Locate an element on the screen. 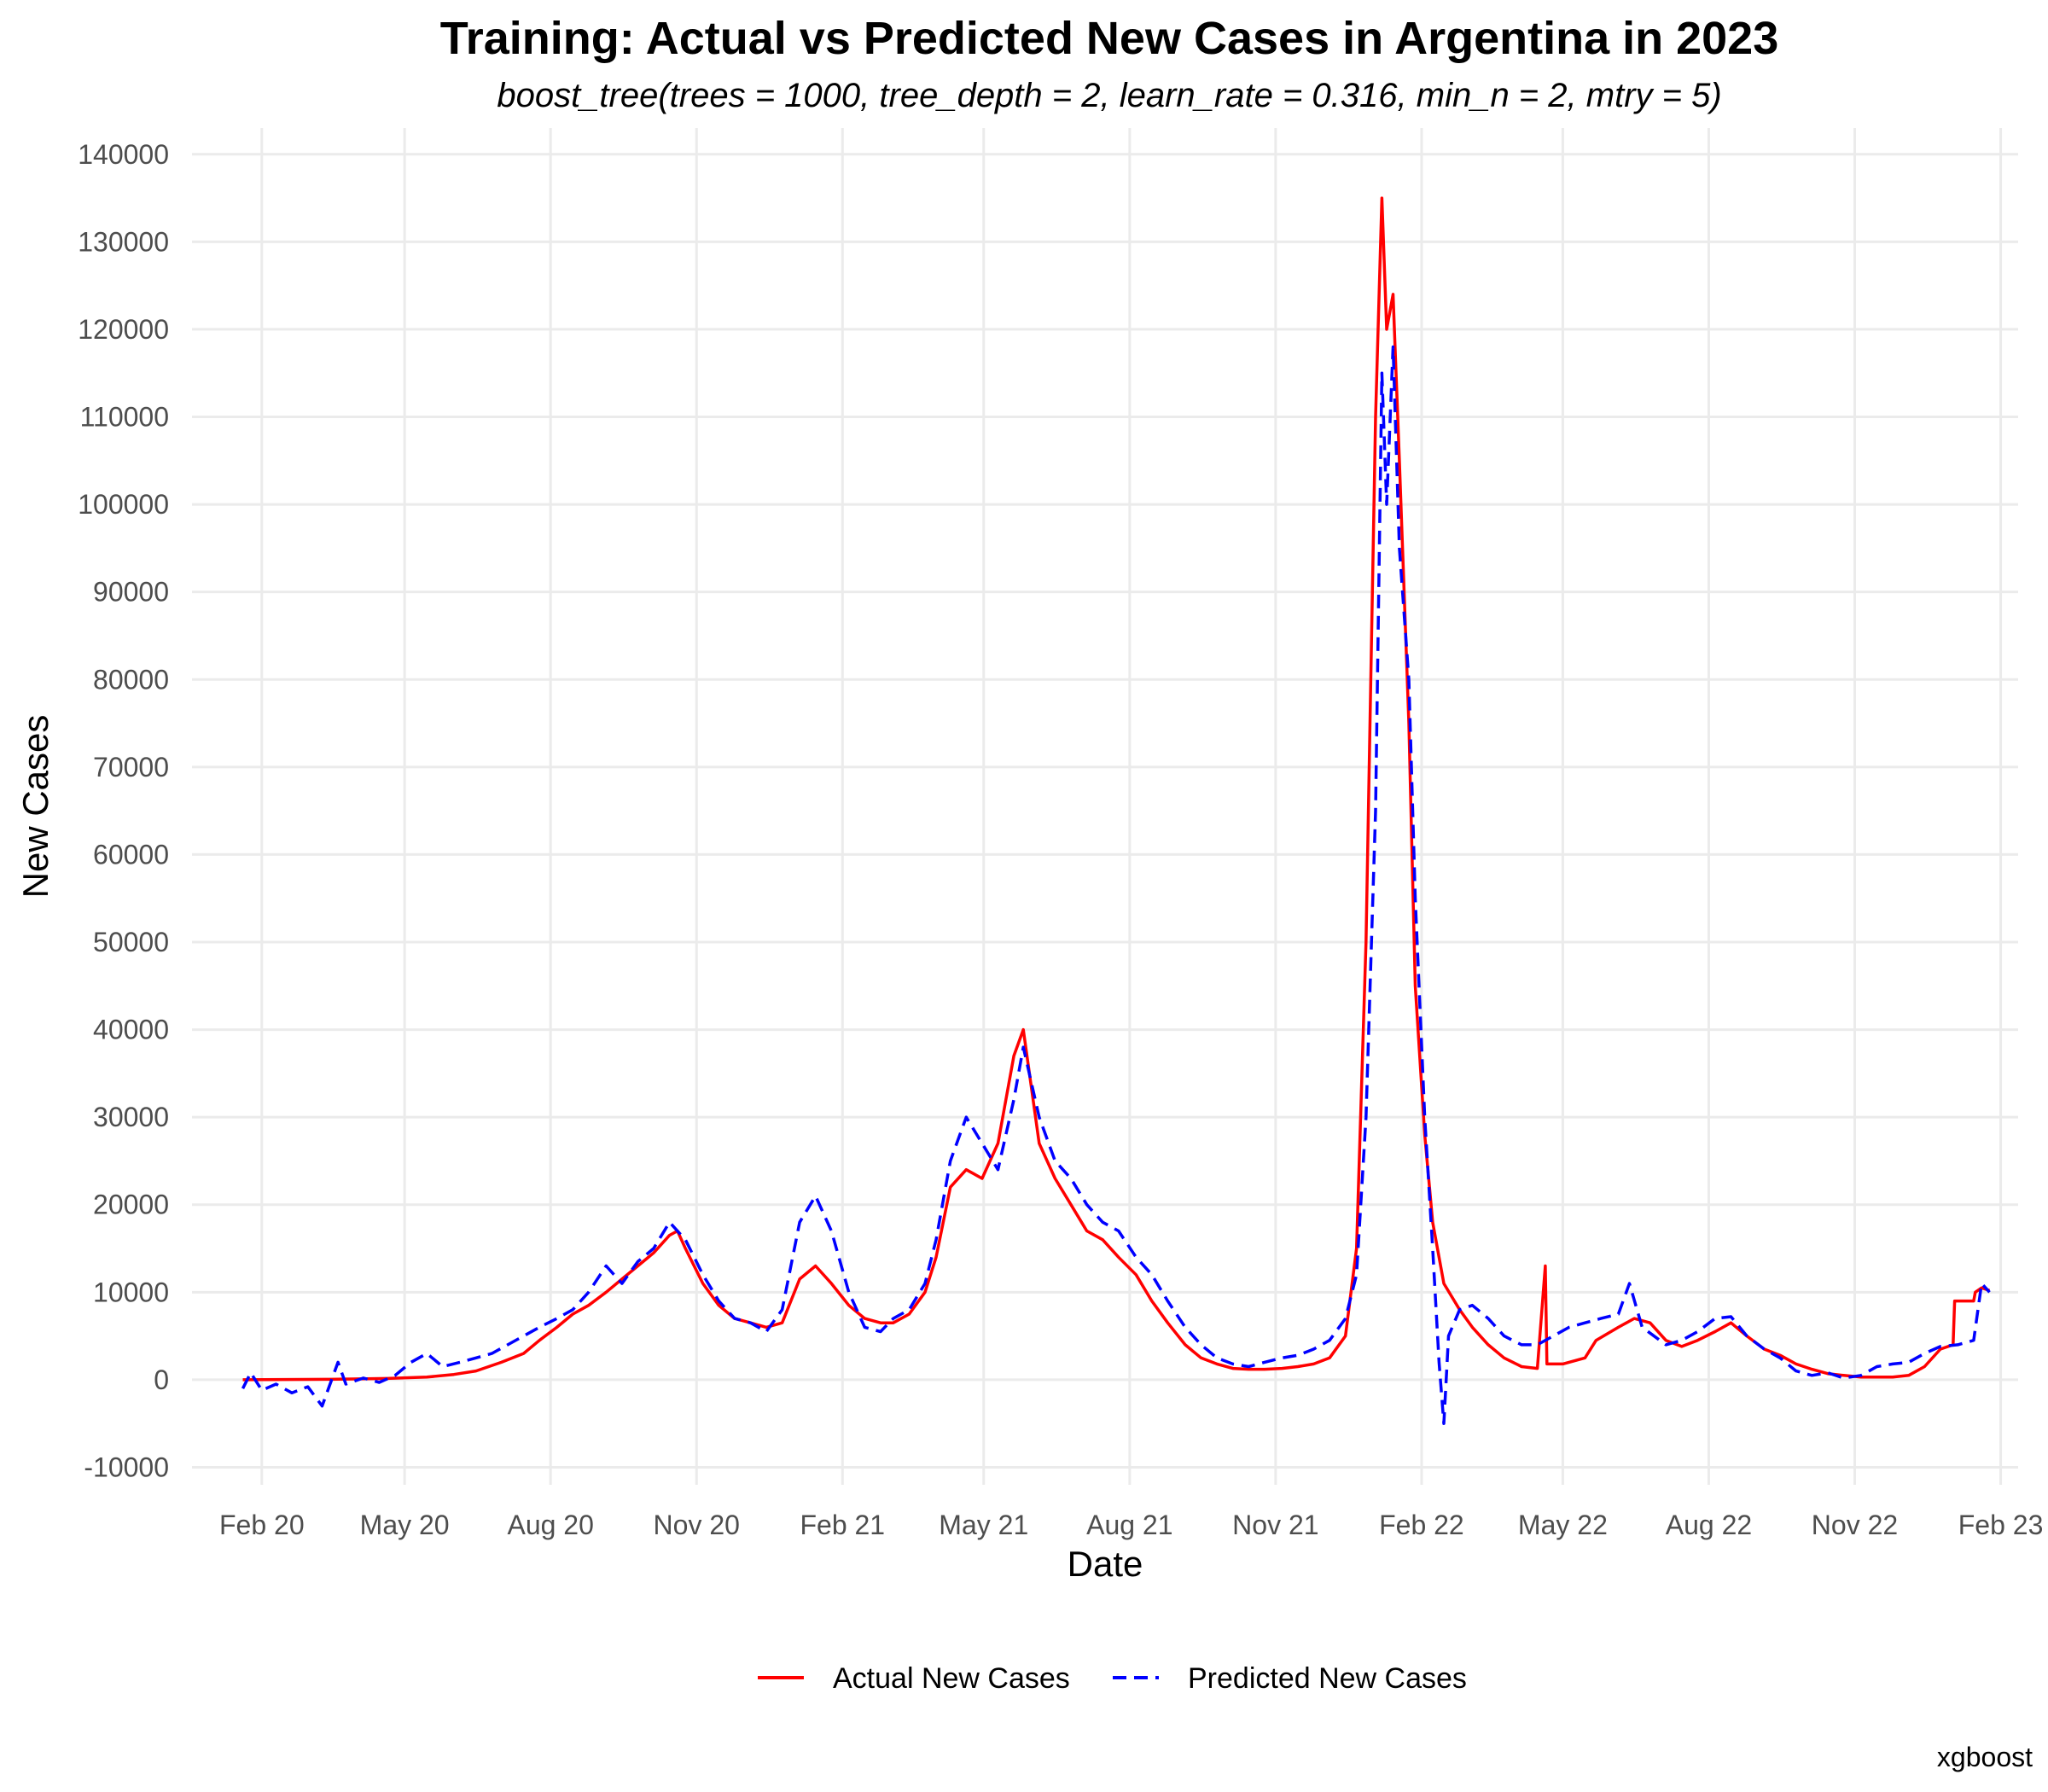 Image resolution: width=2048 pixels, height=1792 pixels. y-tick-label: 20000 is located at coordinates (131, 1205).